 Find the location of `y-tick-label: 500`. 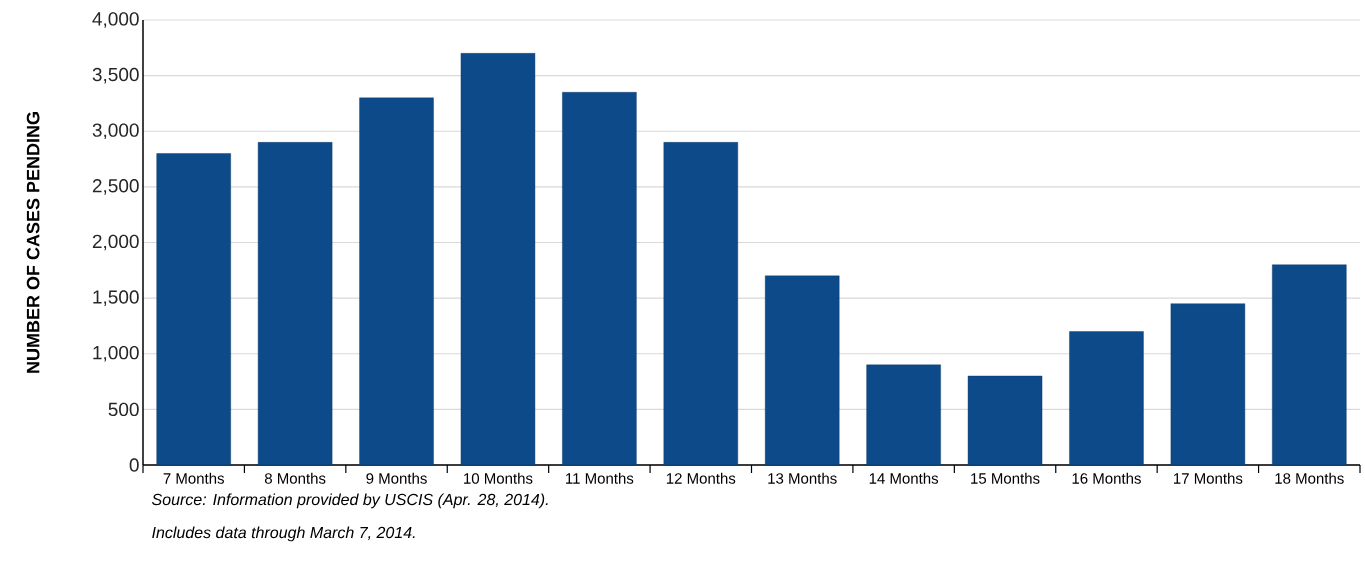

y-tick-label: 500 is located at coordinates (123, 409).